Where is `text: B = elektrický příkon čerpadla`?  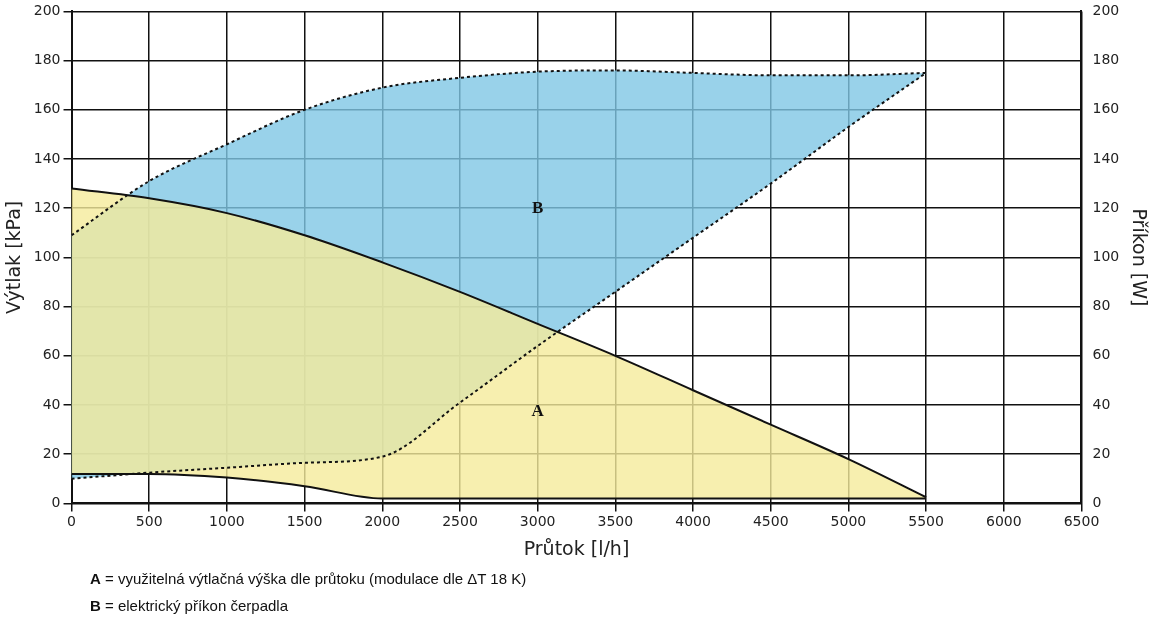 text: B = elektrický příkon čerpadla is located at coordinates (189, 605).